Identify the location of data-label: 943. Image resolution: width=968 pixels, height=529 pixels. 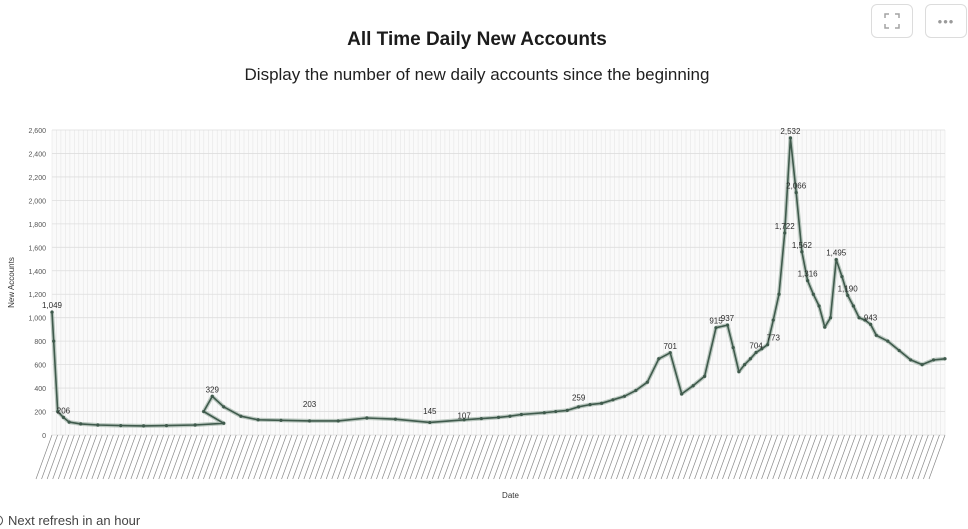
(871, 317).